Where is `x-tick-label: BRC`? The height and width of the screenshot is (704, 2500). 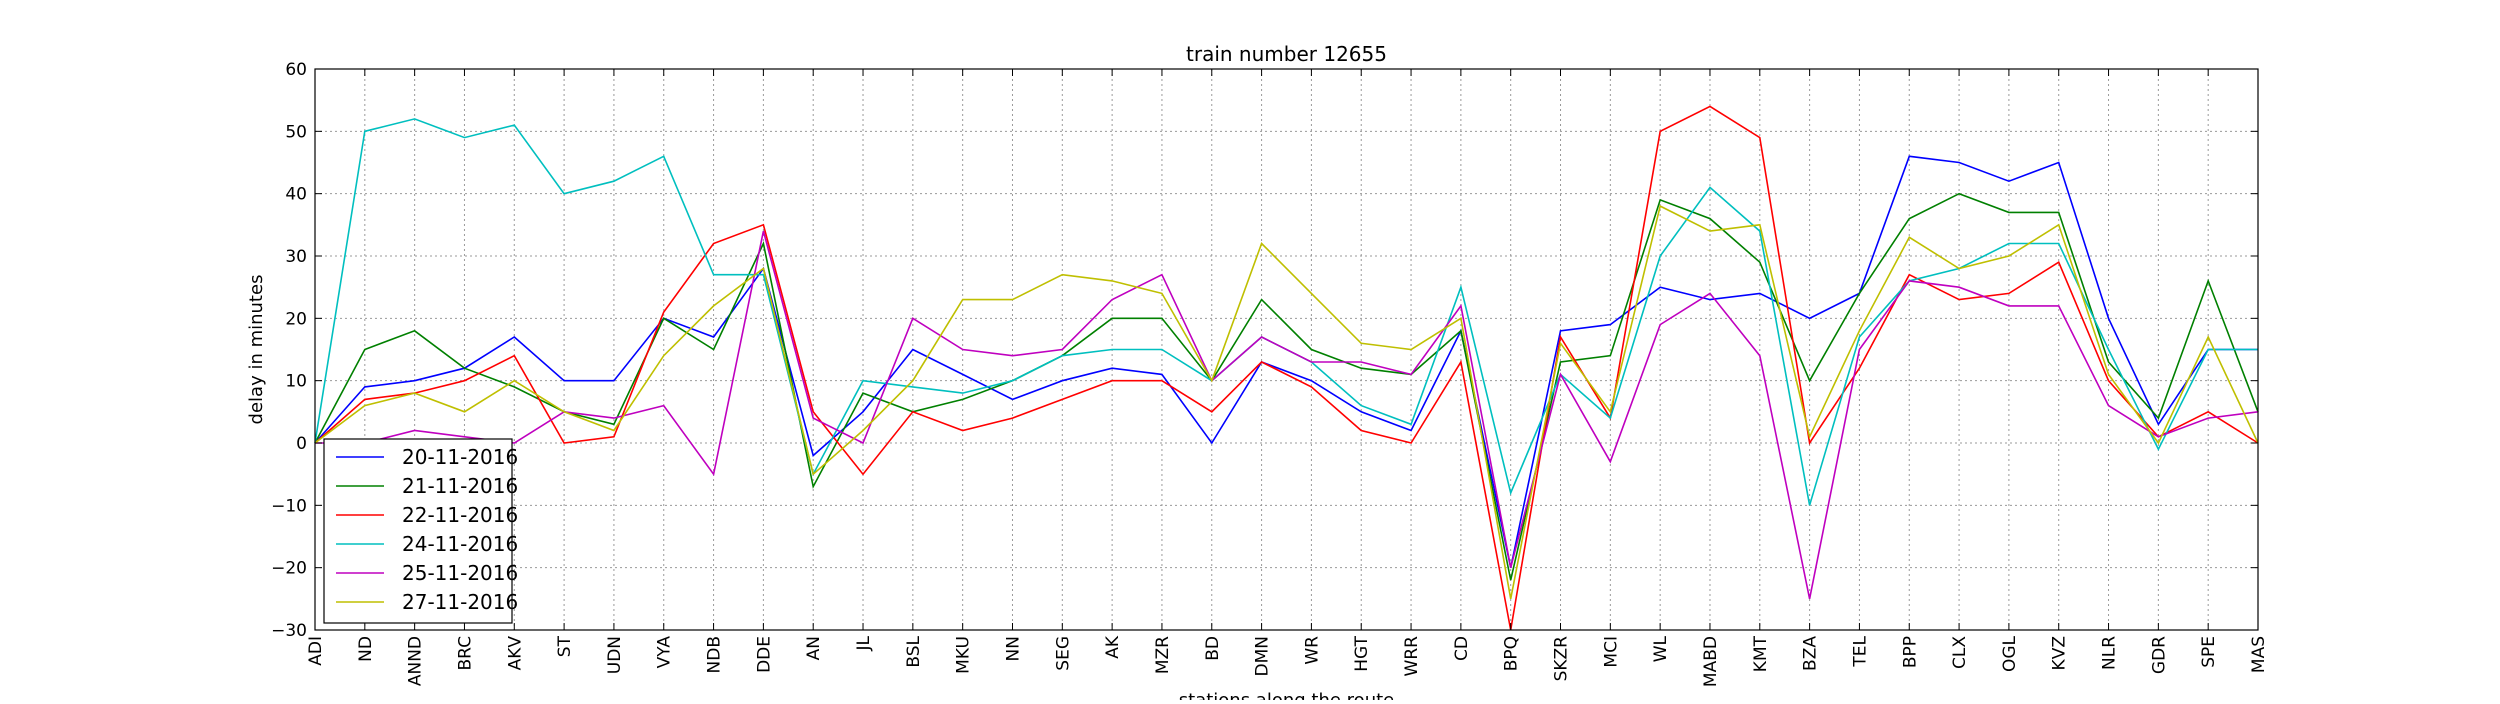
x-tick-label: BRC is located at coordinates (465, 653).